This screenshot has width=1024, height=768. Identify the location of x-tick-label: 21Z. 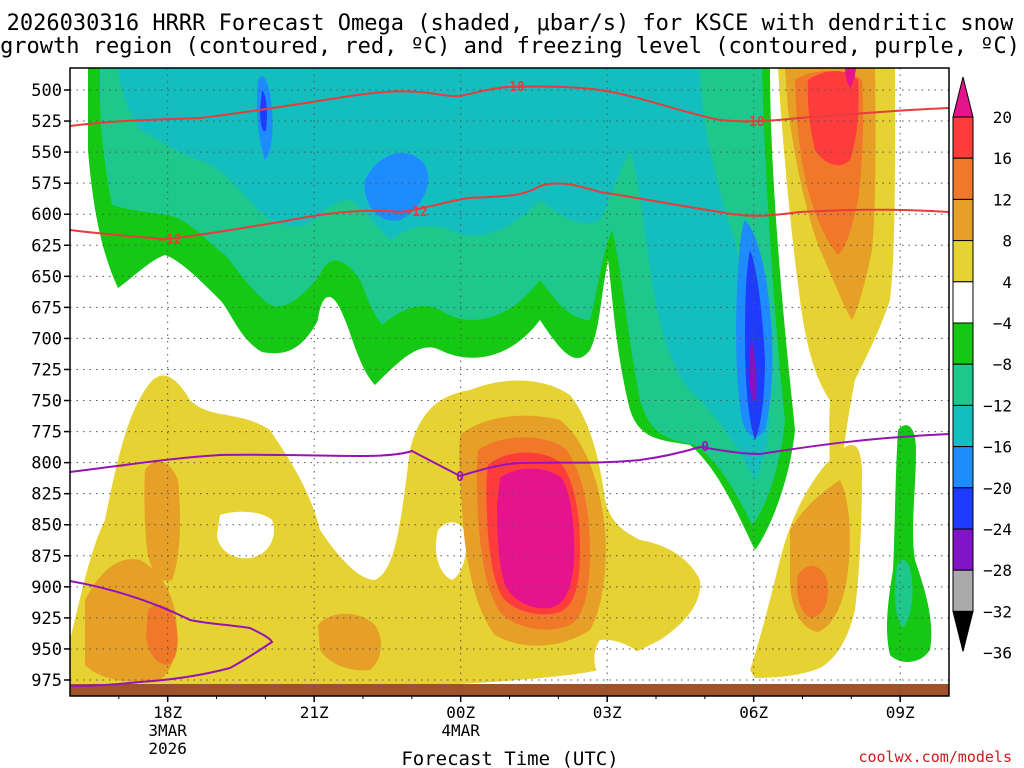
(314, 712).